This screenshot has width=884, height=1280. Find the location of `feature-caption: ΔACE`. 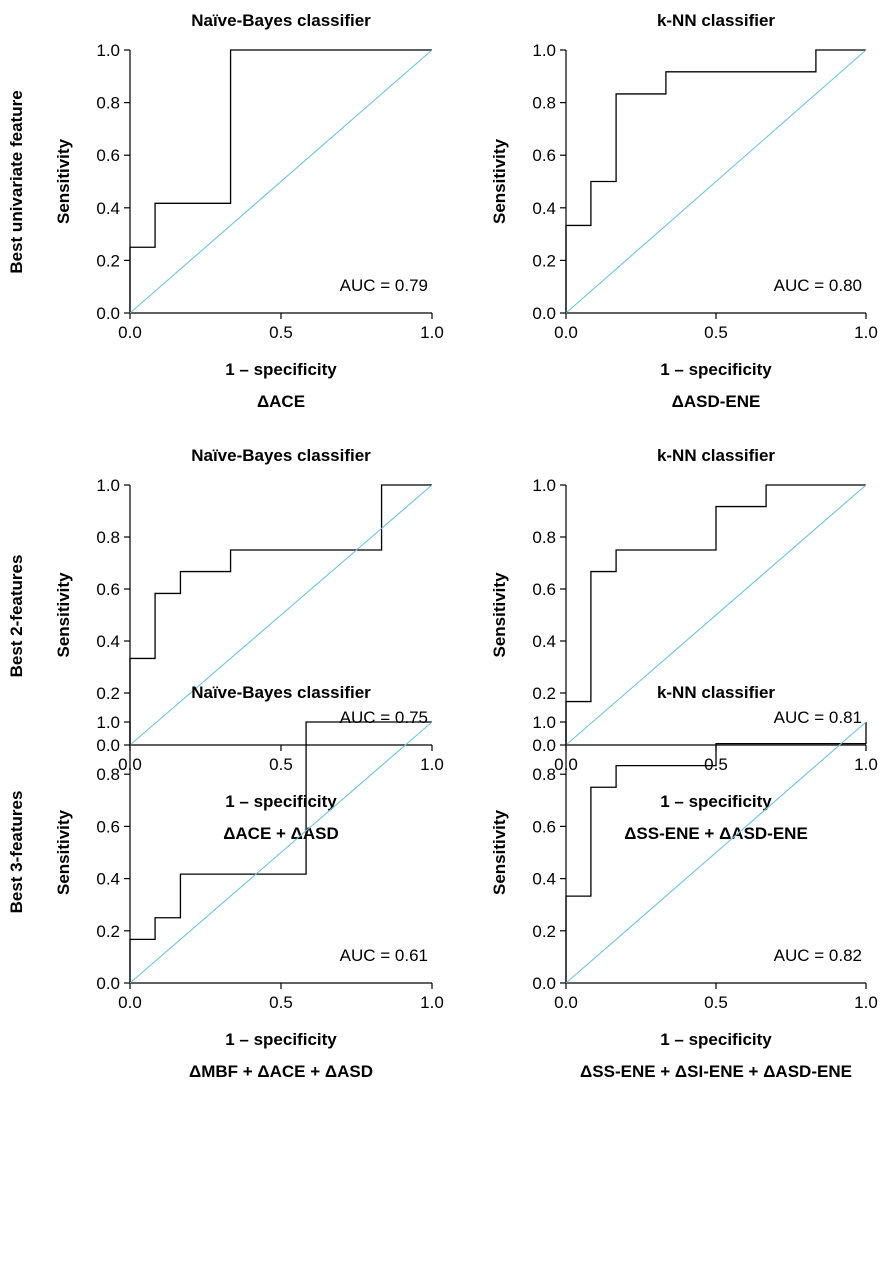

feature-caption: ΔACE is located at coordinates (281, 401).